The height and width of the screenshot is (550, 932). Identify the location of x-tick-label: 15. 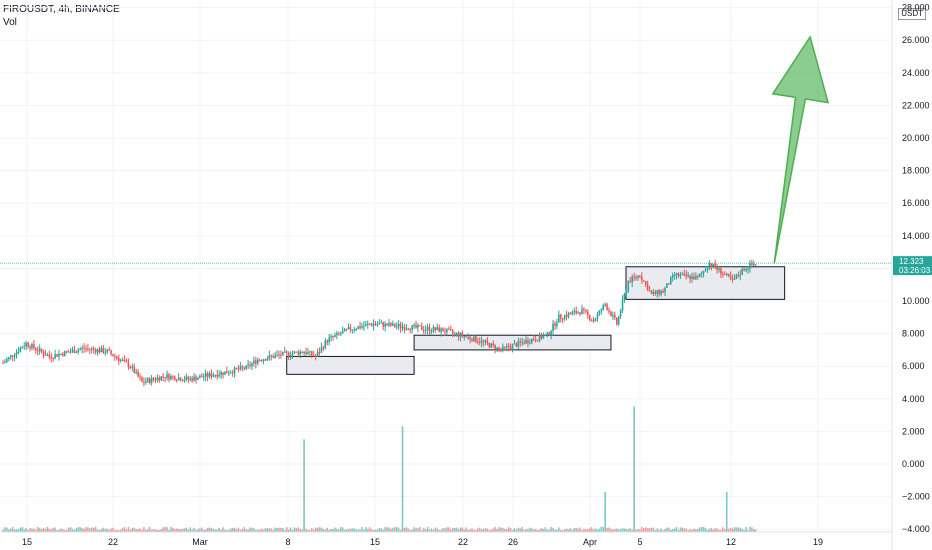
(27, 542).